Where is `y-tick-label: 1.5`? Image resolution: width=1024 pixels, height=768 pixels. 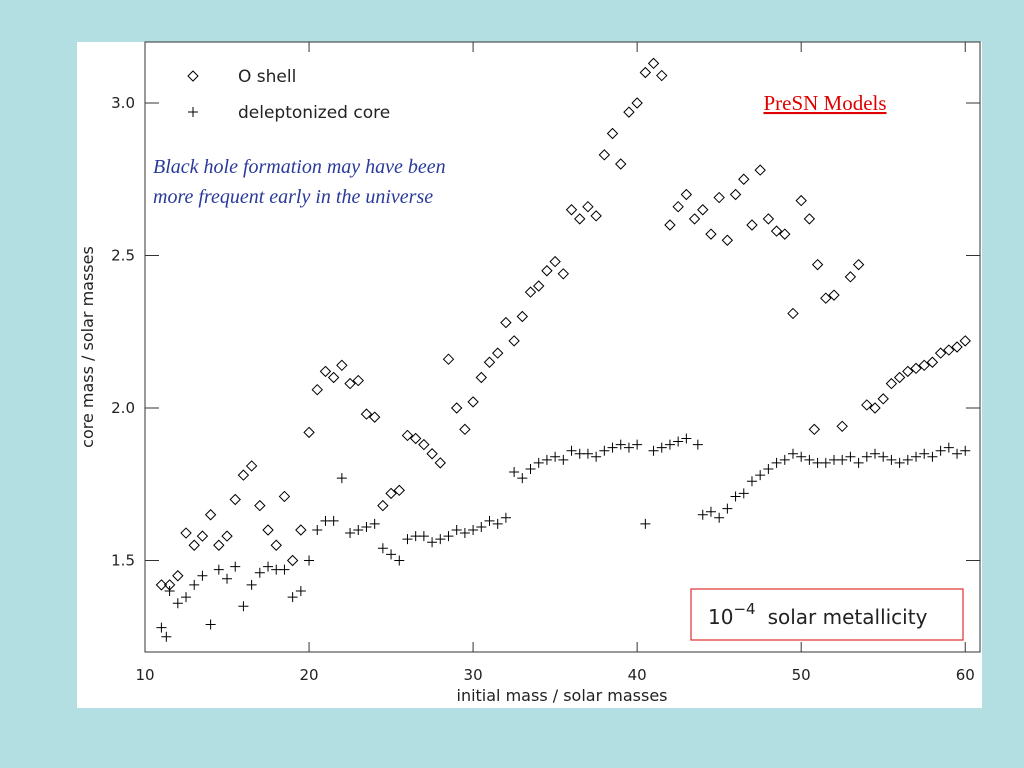 y-tick-label: 1.5 is located at coordinates (123, 561).